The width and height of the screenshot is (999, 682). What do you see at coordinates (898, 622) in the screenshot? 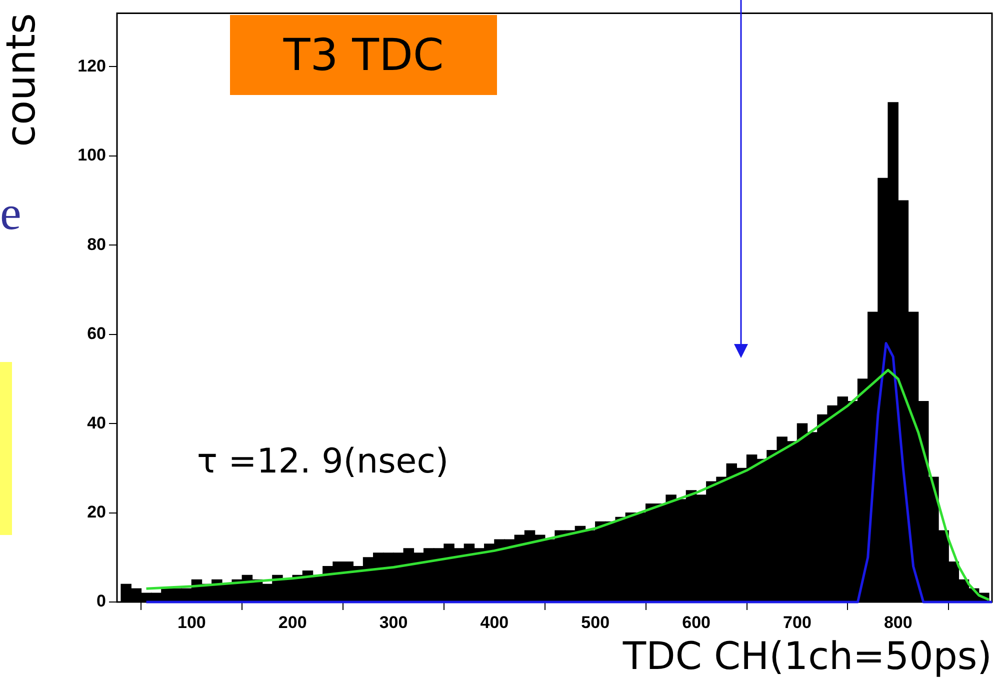
I see `x-tick-label: 800` at bounding box center [898, 622].